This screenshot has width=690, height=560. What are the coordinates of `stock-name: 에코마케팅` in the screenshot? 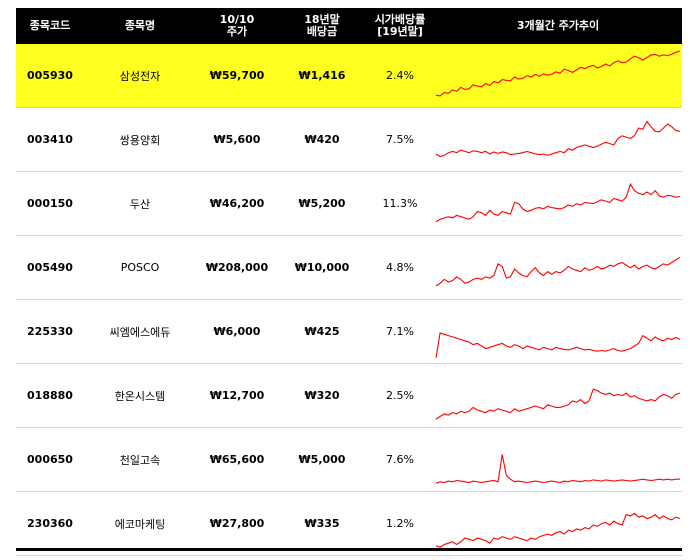 It's located at (140, 524).